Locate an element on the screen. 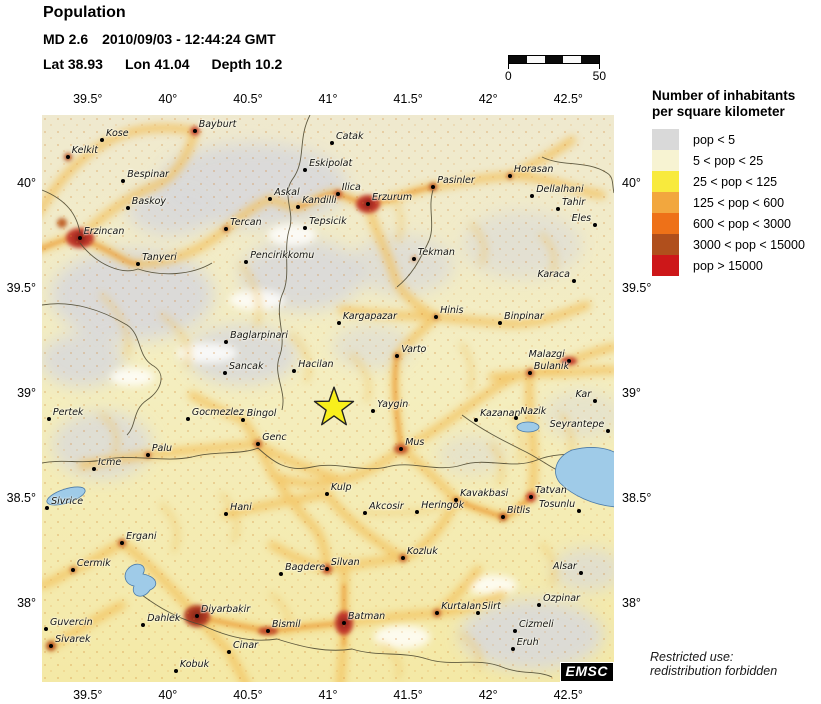 The height and width of the screenshot is (704, 821). city-label: Guvercin is located at coordinates (71, 623).